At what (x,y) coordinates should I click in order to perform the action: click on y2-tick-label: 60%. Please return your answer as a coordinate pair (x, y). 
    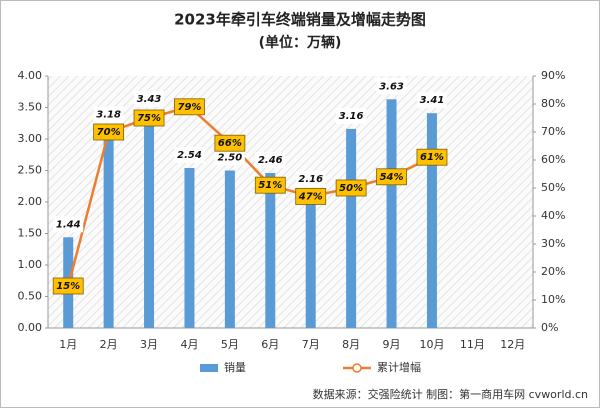
    Looking at the image, I should click on (553, 159).